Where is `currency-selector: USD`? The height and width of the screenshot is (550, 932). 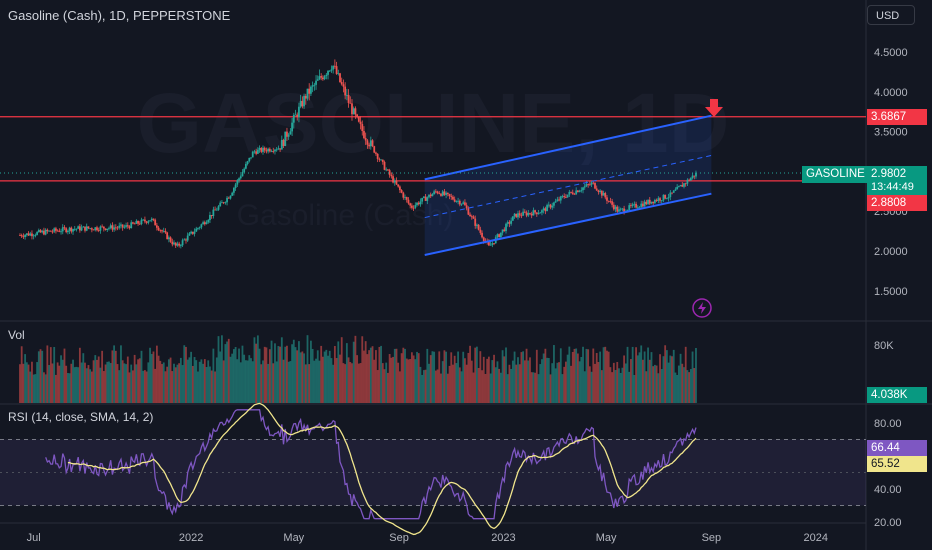 currency-selector: USD is located at coordinates (891, 15).